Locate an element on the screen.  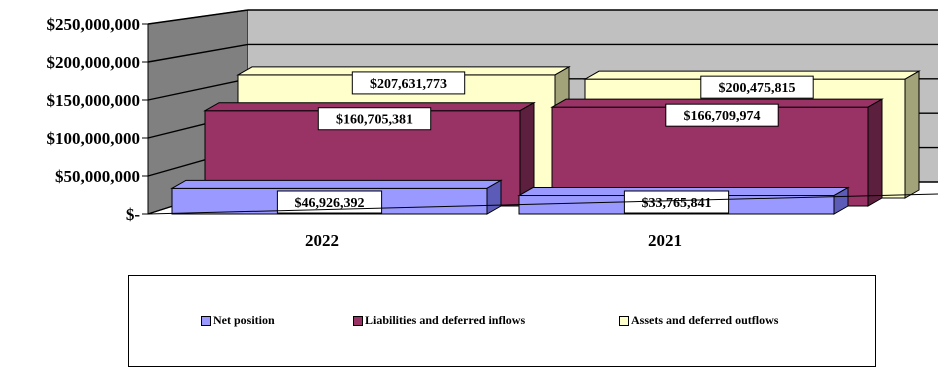
data-label: $166,709,974 is located at coordinates (722, 116).